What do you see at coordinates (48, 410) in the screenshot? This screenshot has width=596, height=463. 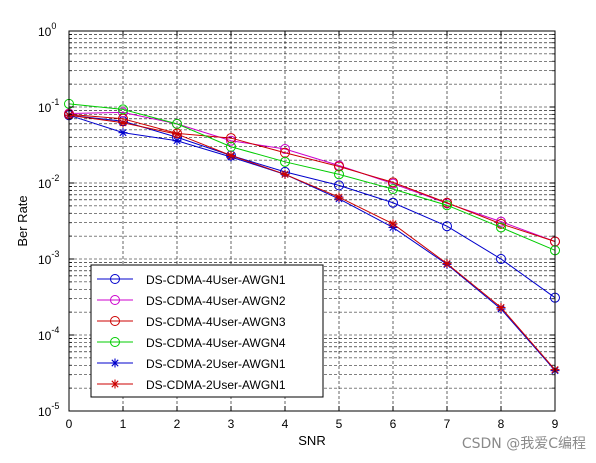 I see `y-tick-label: 10⁻⁵` at bounding box center [48, 410].